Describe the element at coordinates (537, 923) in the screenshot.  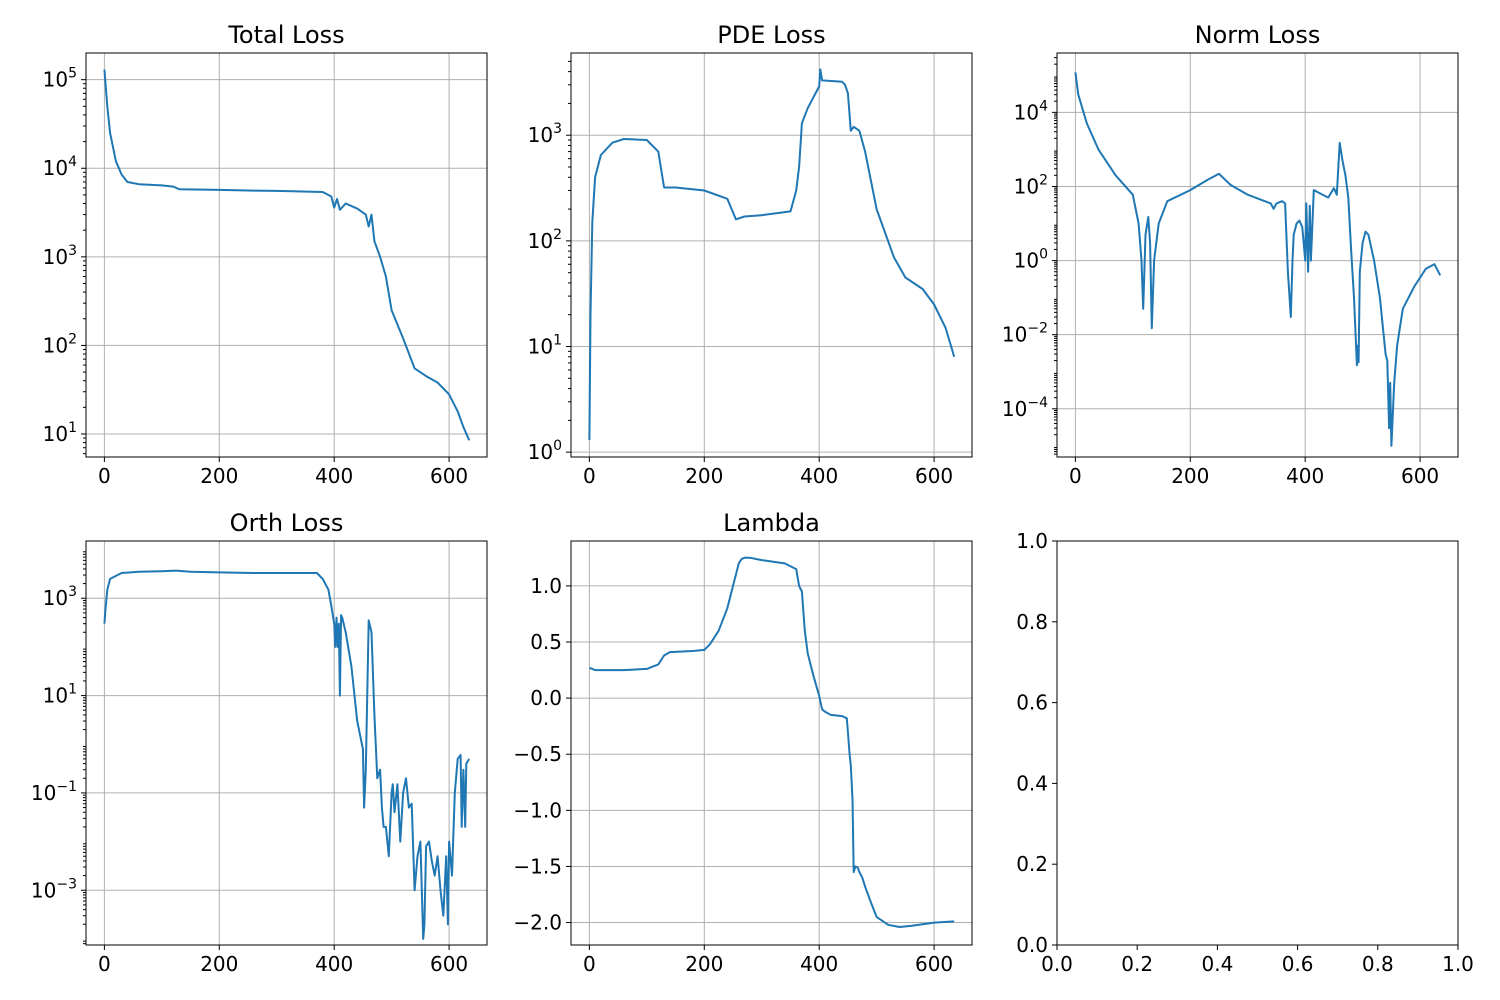
I see `y-tick-label: −2.0` at that location.